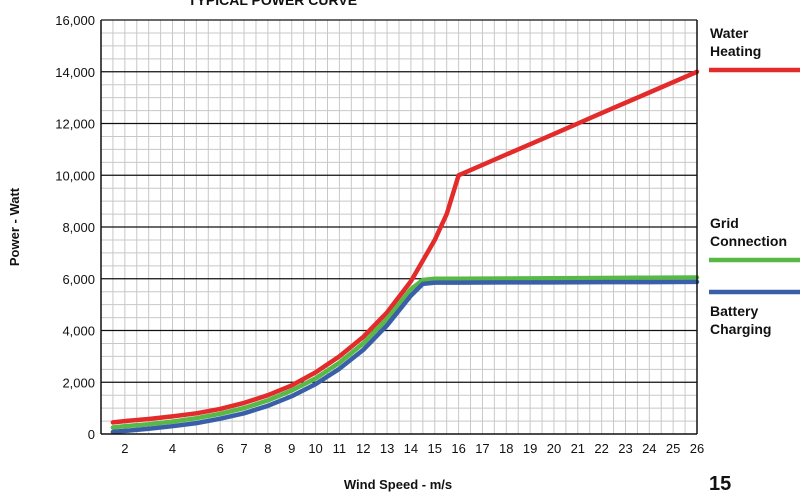 This screenshot has height=497, width=809. Describe the element at coordinates (75, 72) in the screenshot. I see `y-tick-label: 14,000` at that location.